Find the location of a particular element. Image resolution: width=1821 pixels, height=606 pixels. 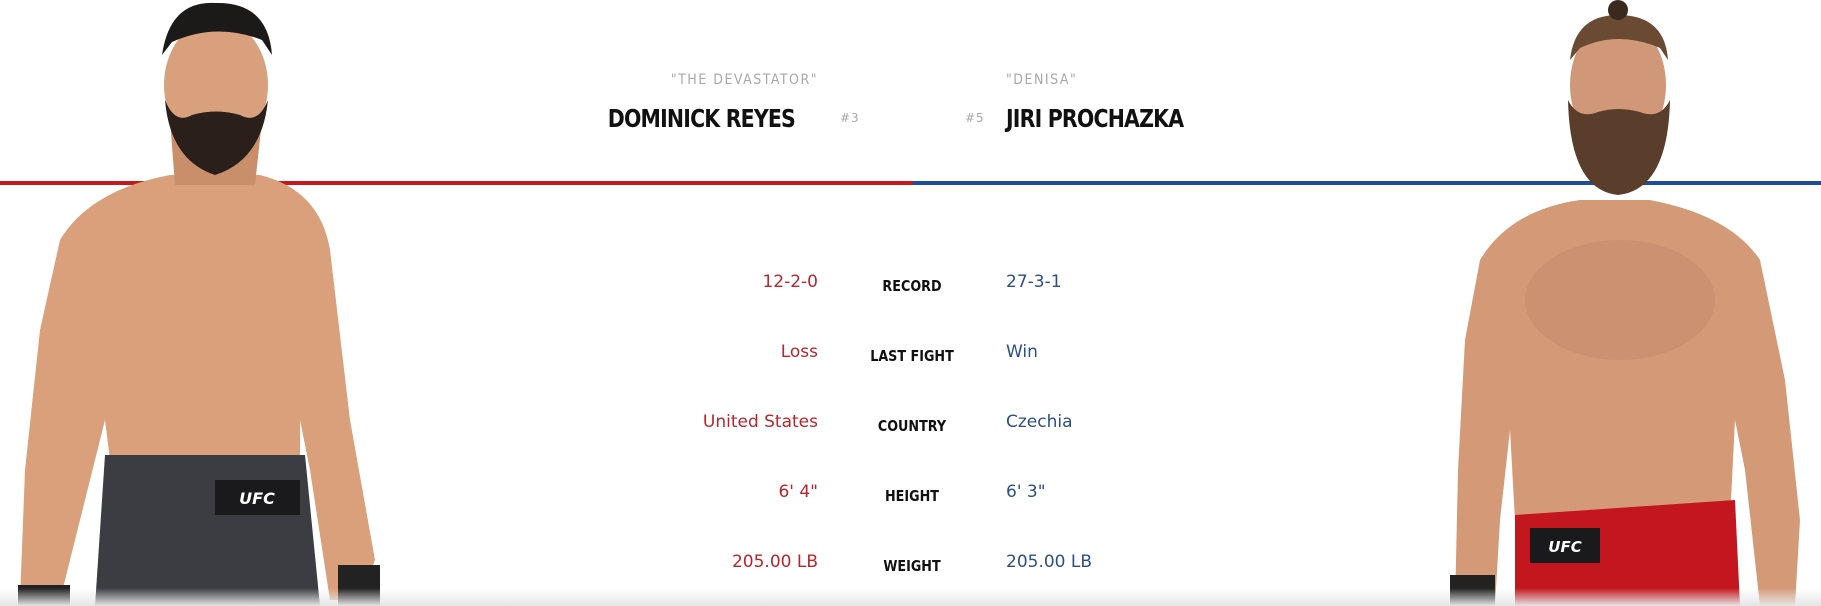

stat-label: COUNTRY is located at coordinates (912, 426).